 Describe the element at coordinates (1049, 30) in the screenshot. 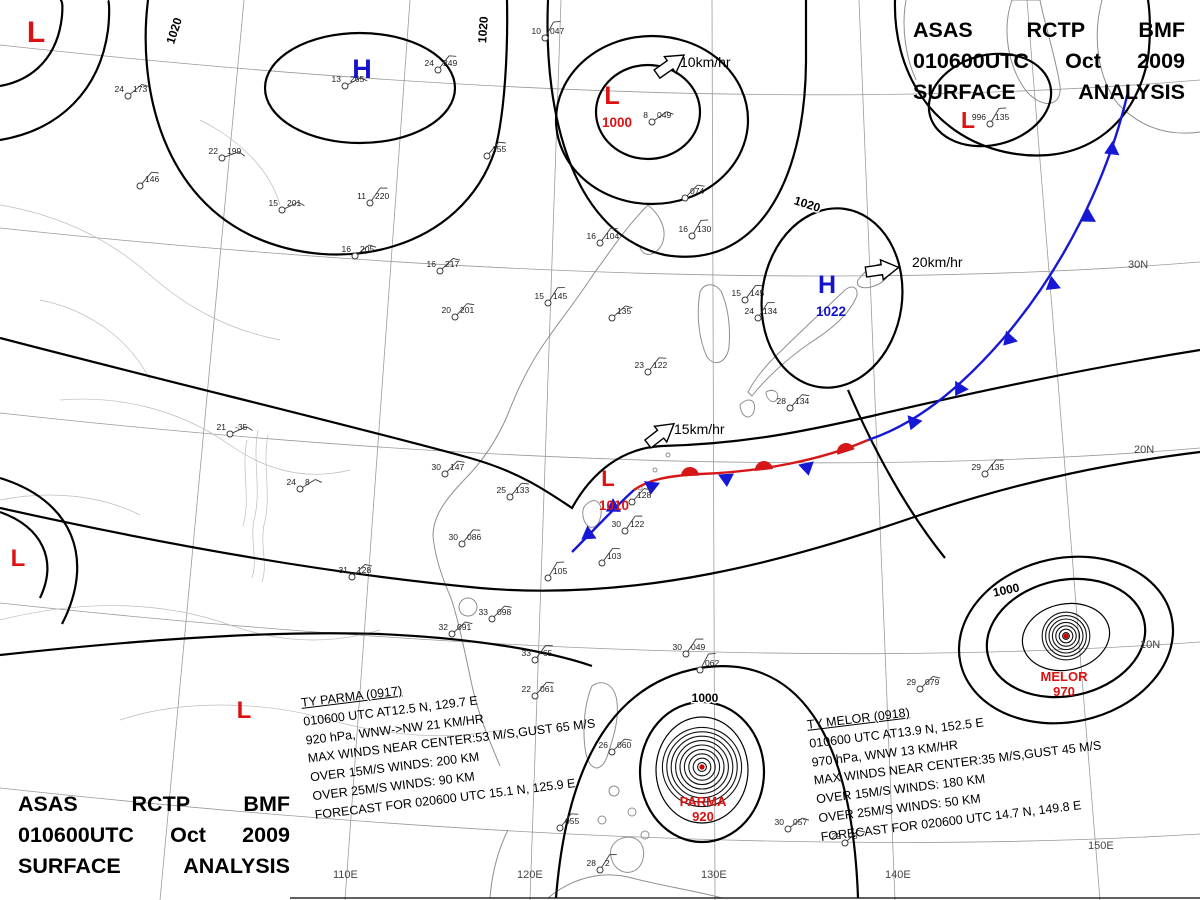

I see `title-line-1: ASAS RCTP BMF` at that location.